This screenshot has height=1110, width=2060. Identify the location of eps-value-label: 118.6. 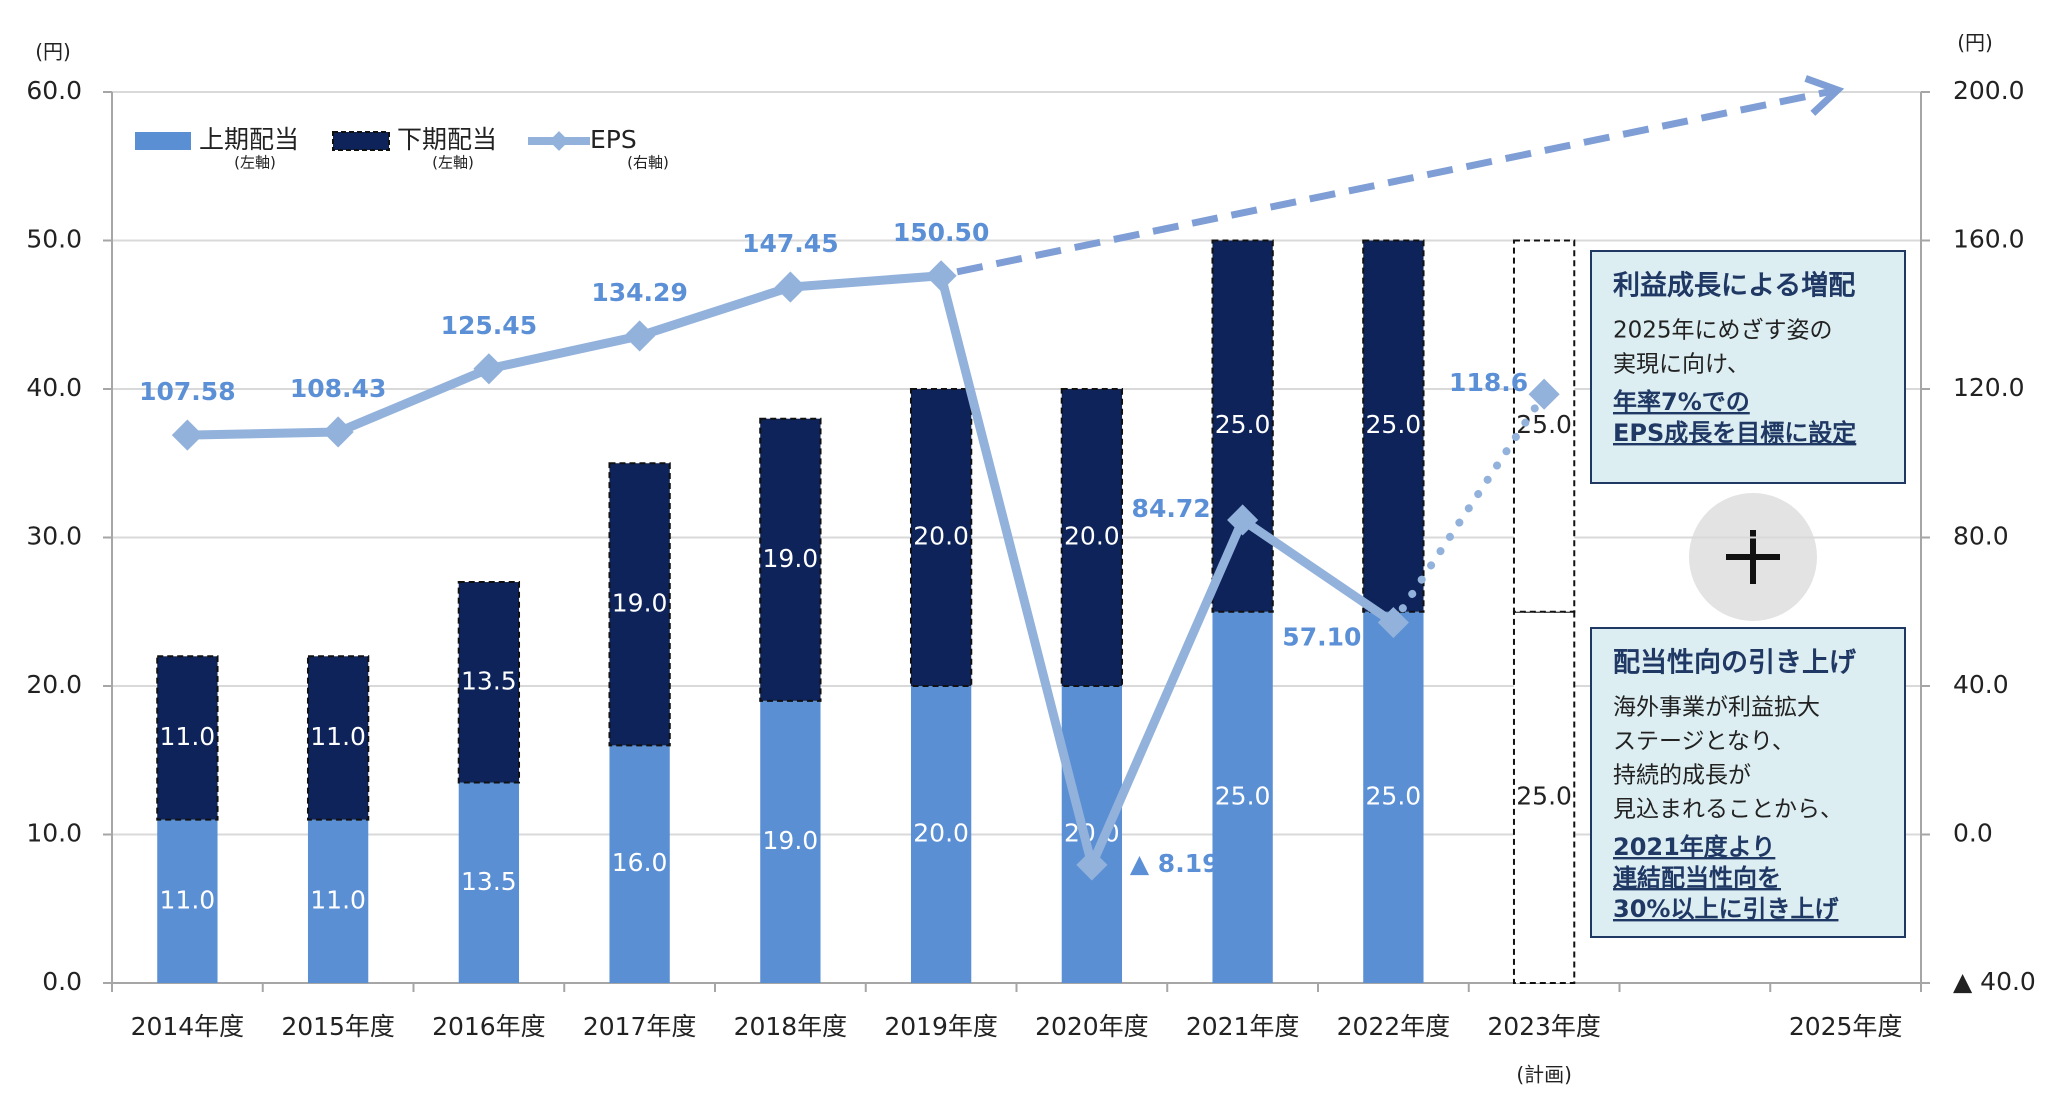
(1488, 382).